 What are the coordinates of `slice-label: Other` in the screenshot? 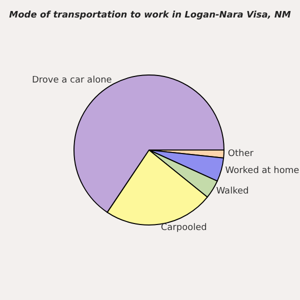 It's located at (241, 154).